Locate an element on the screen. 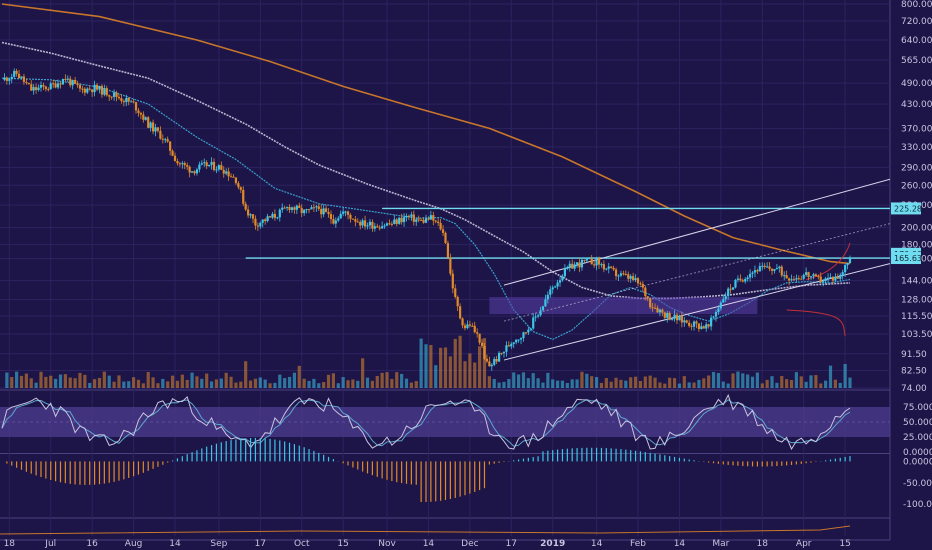 This screenshot has width=932, height=550. trendline-upper is located at coordinates (697, 232).